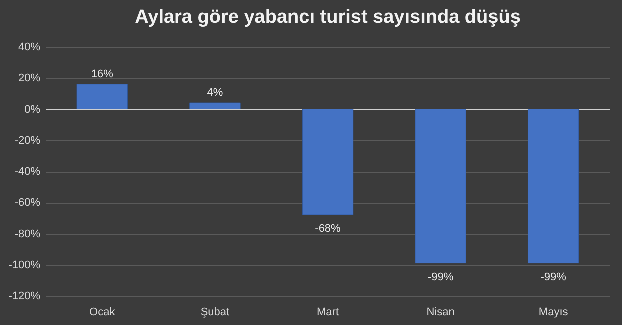 This screenshot has width=622, height=325. What do you see at coordinates (32, 110) in the screenshot?
I see `y-tick-label: 0%` at bounding box center [32, 110].